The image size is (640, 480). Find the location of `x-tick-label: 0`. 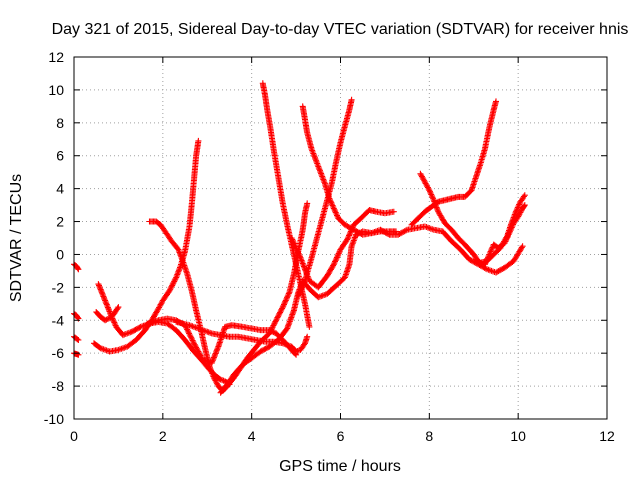

x-tick-label: 0 is located at coordinates (74, 436).